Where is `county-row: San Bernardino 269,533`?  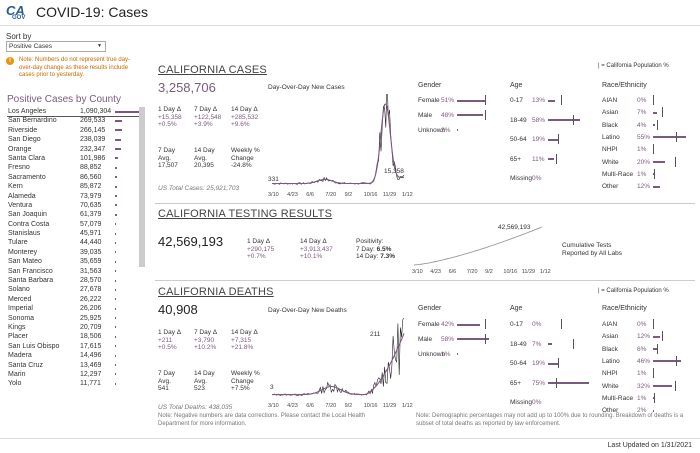 county-row: San Bernardino 269,533 is located at coordinates (75, 120).